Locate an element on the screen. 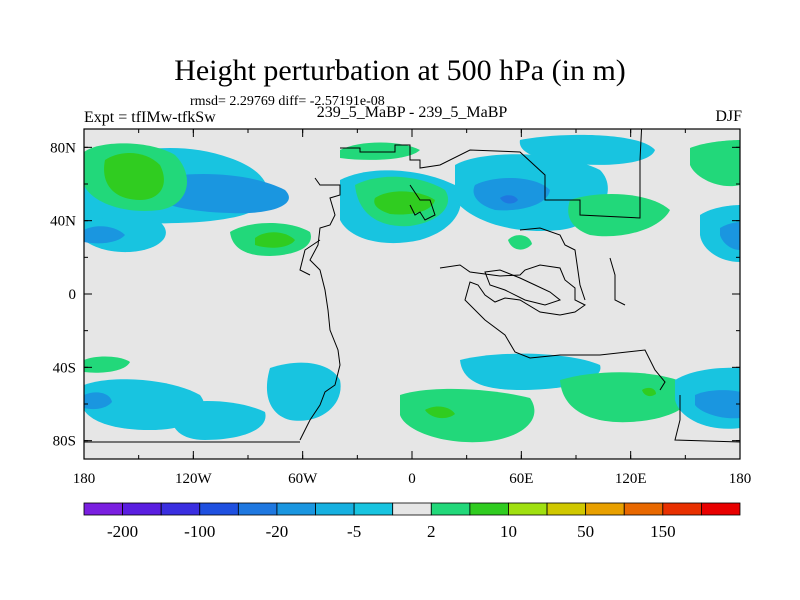  colorbar: -200 -100 -20 -5 2 10 50 150 is located at coordinates (412, 521).